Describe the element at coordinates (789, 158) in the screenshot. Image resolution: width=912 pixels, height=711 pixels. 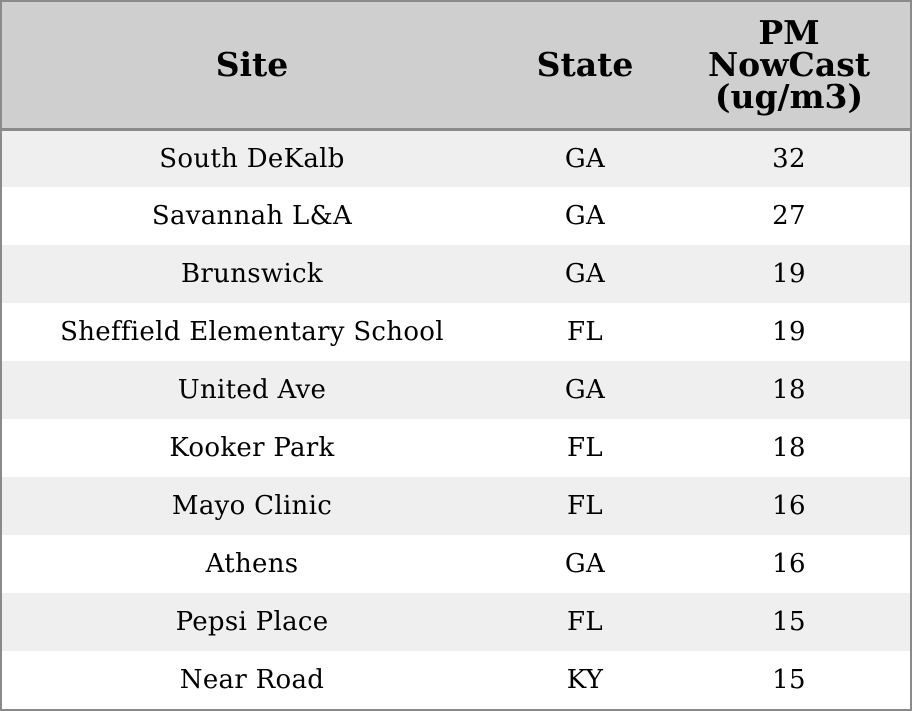
I see `cell-pm: 32` at that location.